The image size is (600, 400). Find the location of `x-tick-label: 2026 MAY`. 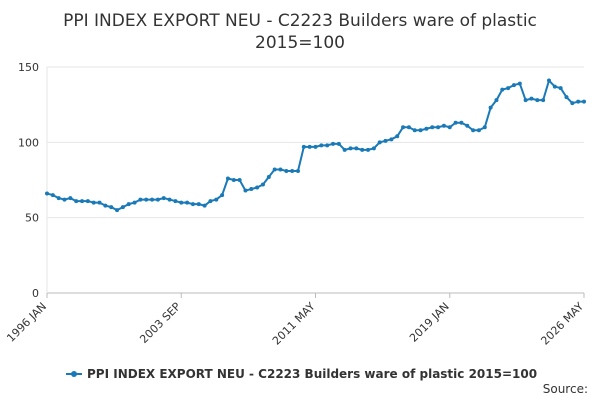

x-tick-label: 2026 MAY is located at coordinates (562, 324).